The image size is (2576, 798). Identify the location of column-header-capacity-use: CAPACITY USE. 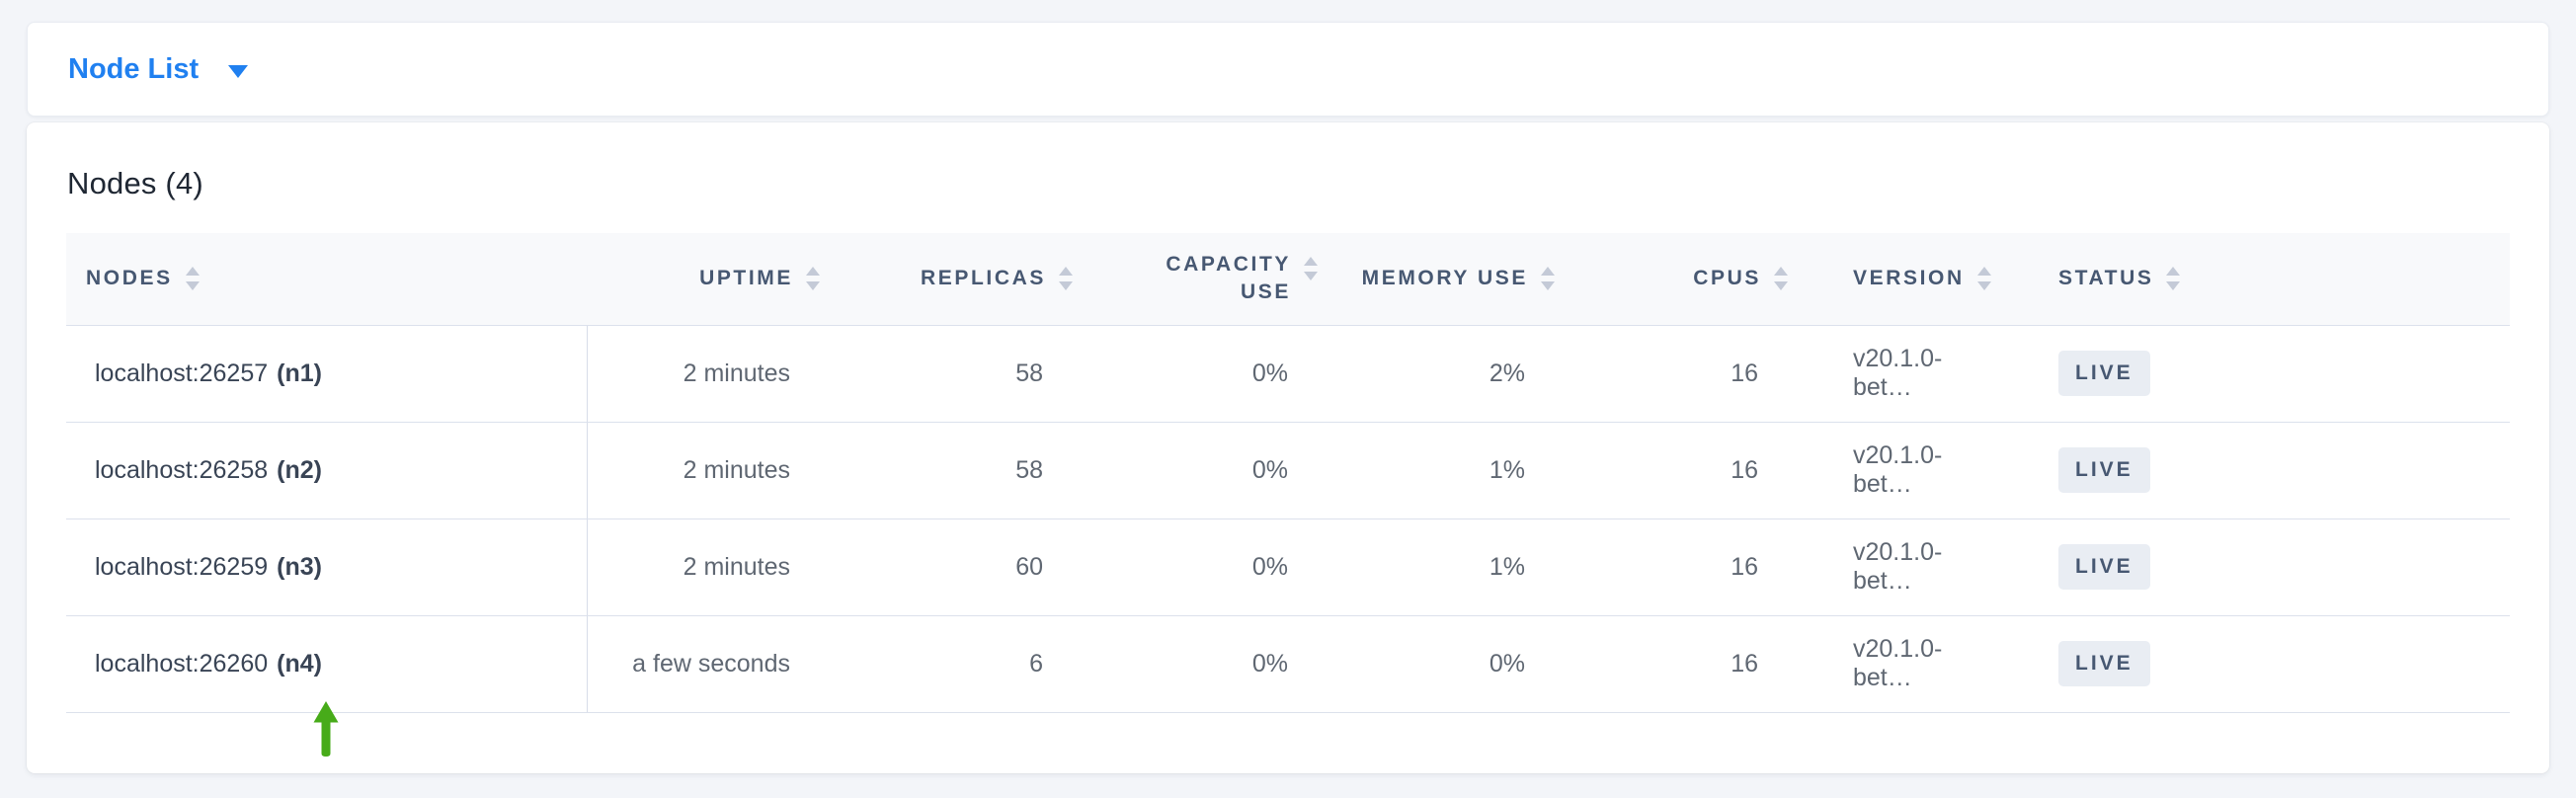
(1210, 279).